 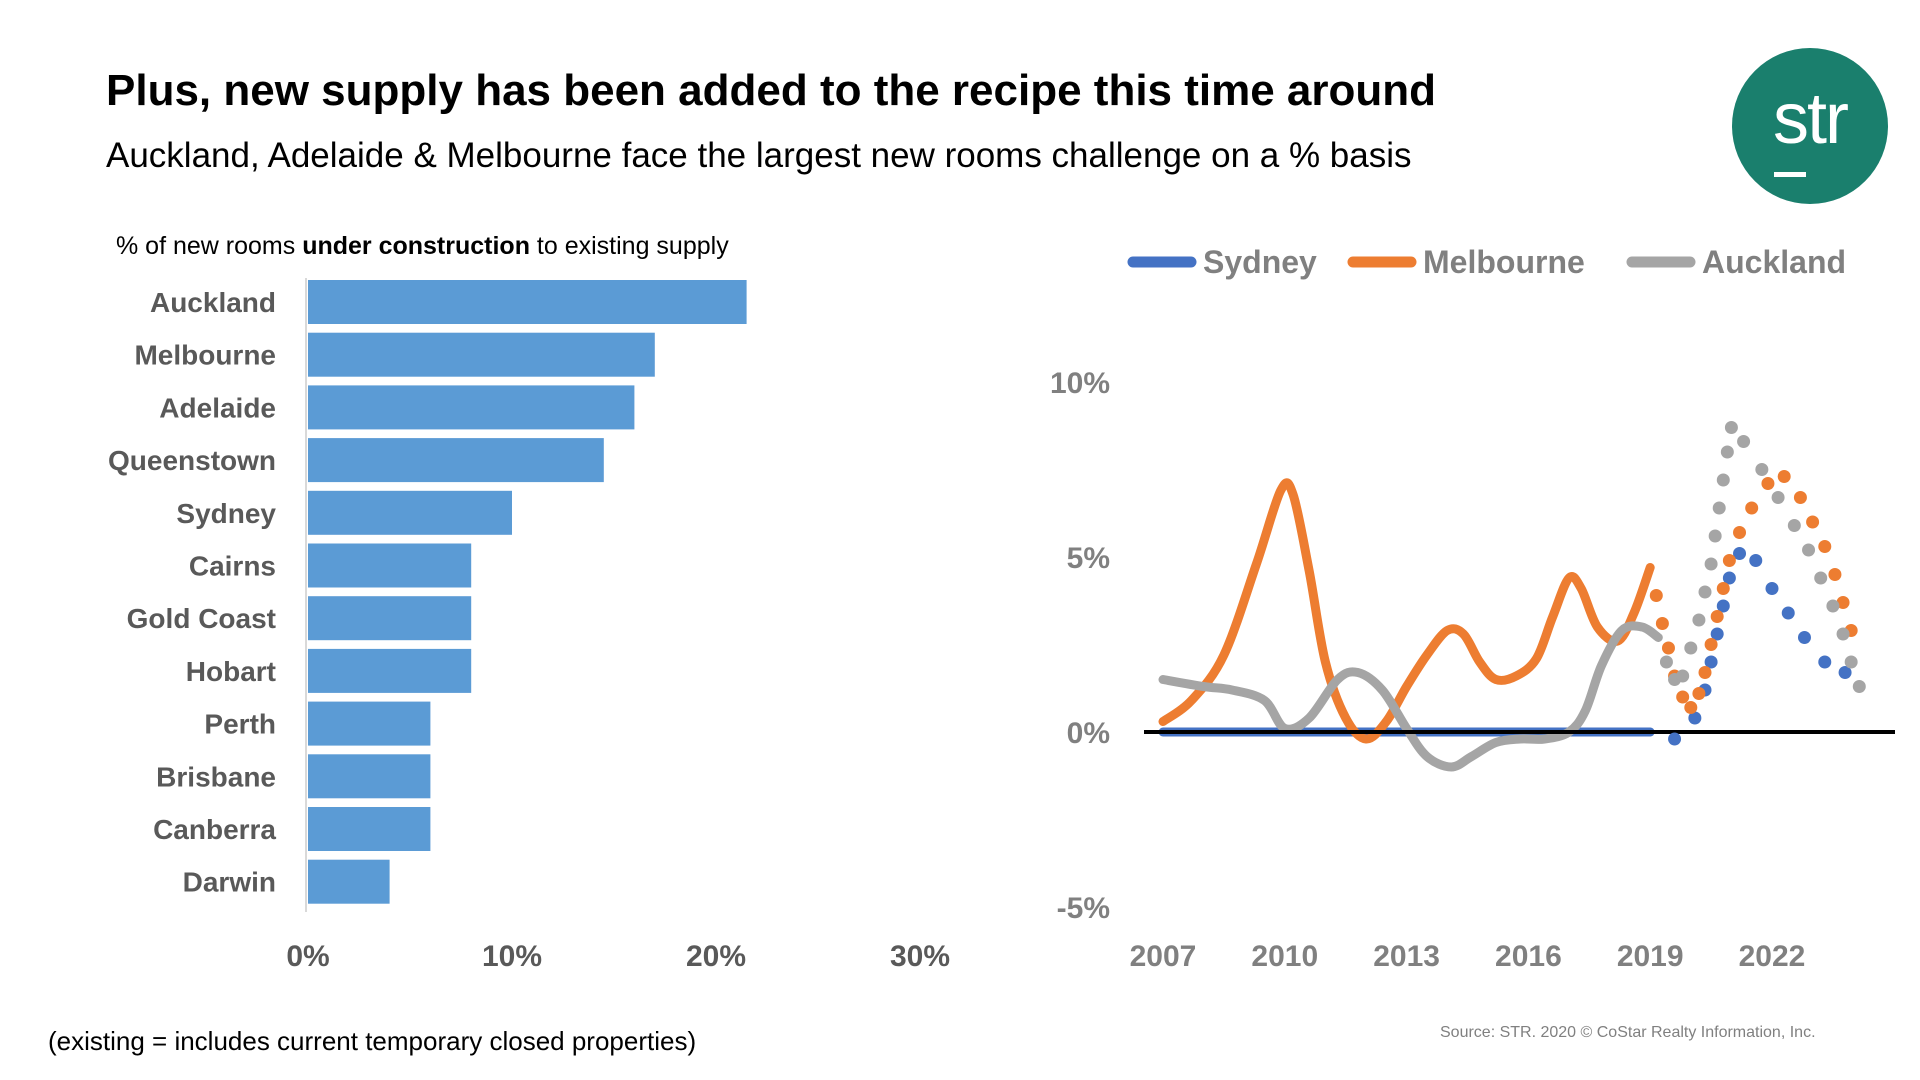 What do you see at coordinates (209, 246) in the screenshot?
I see `bar-chart-title-part1: % of new rooms` at bounding box center [209, 246].